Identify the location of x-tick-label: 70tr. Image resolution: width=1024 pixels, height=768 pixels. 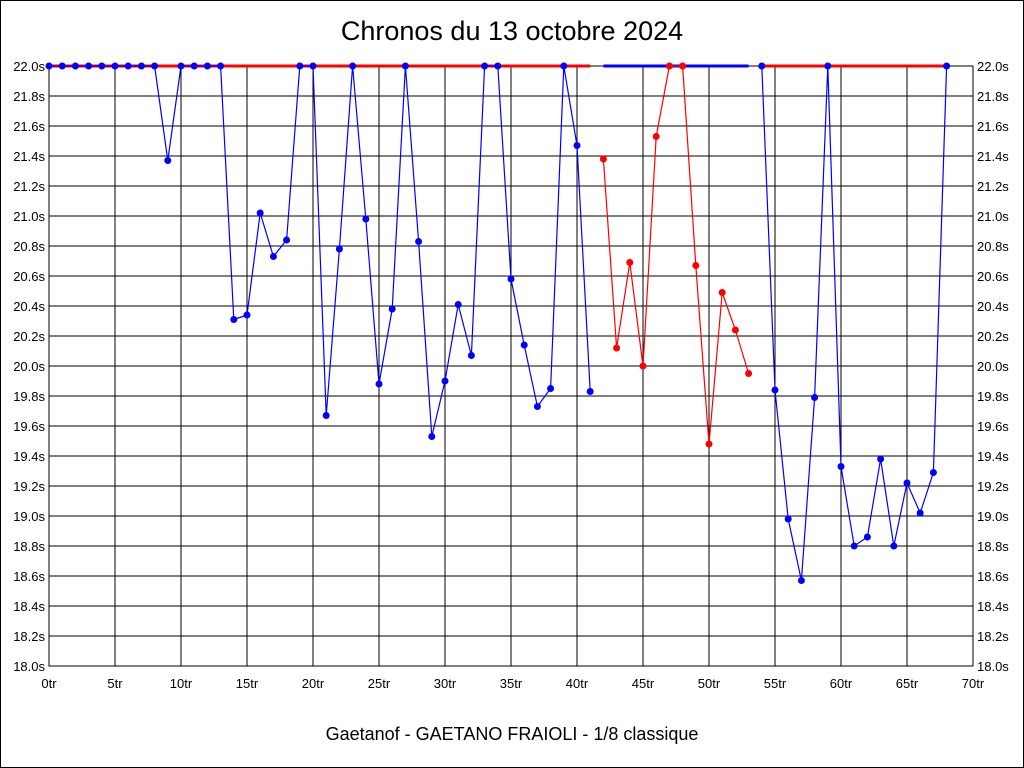
(973, 683).